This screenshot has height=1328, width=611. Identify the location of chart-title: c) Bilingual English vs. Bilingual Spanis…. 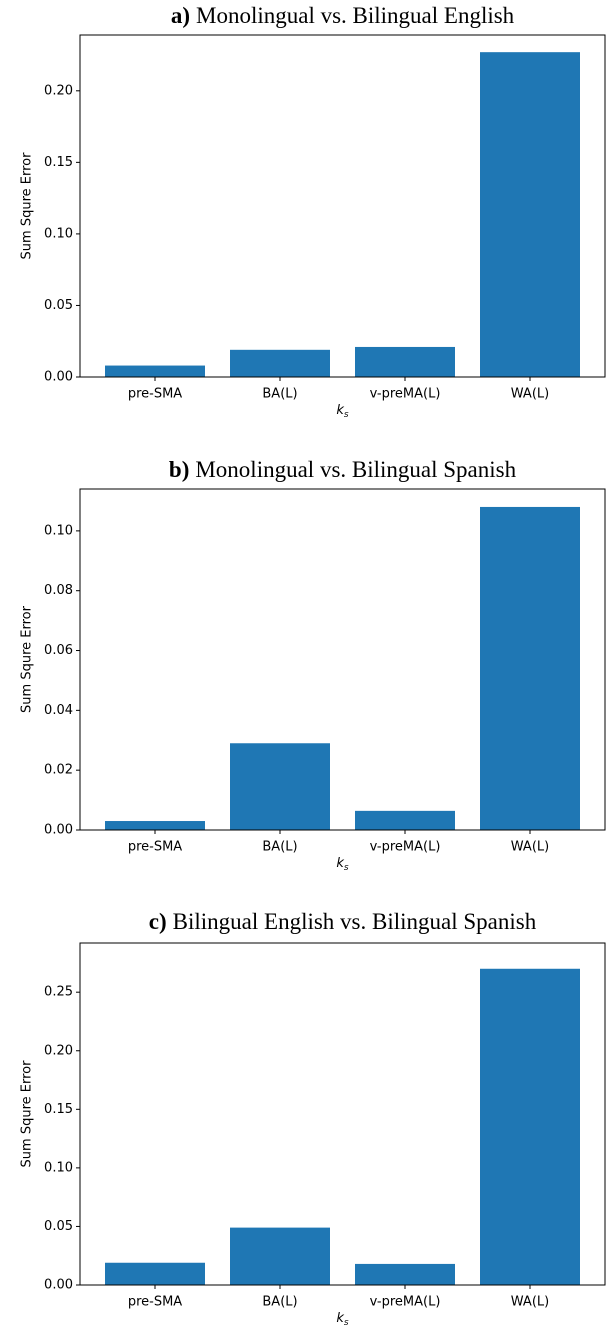
(343, 921).